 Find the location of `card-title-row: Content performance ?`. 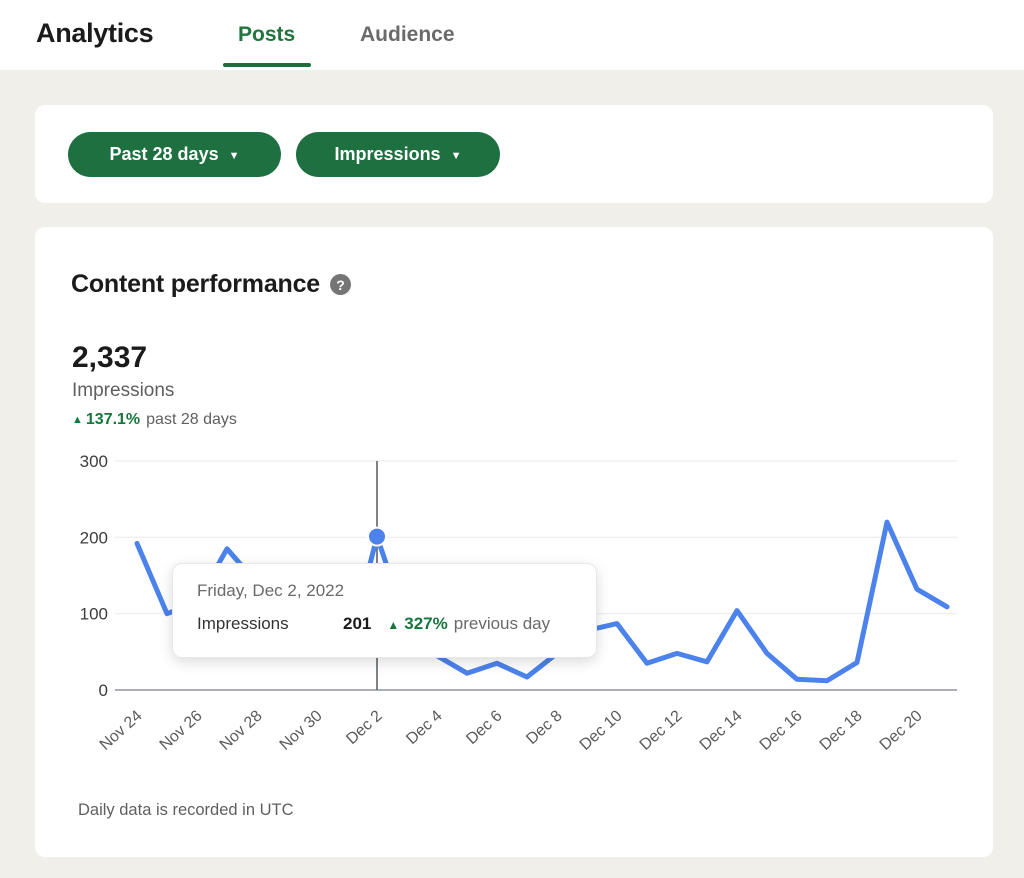

card-title-row: Content performance ? is located at coordinates (211, 284).